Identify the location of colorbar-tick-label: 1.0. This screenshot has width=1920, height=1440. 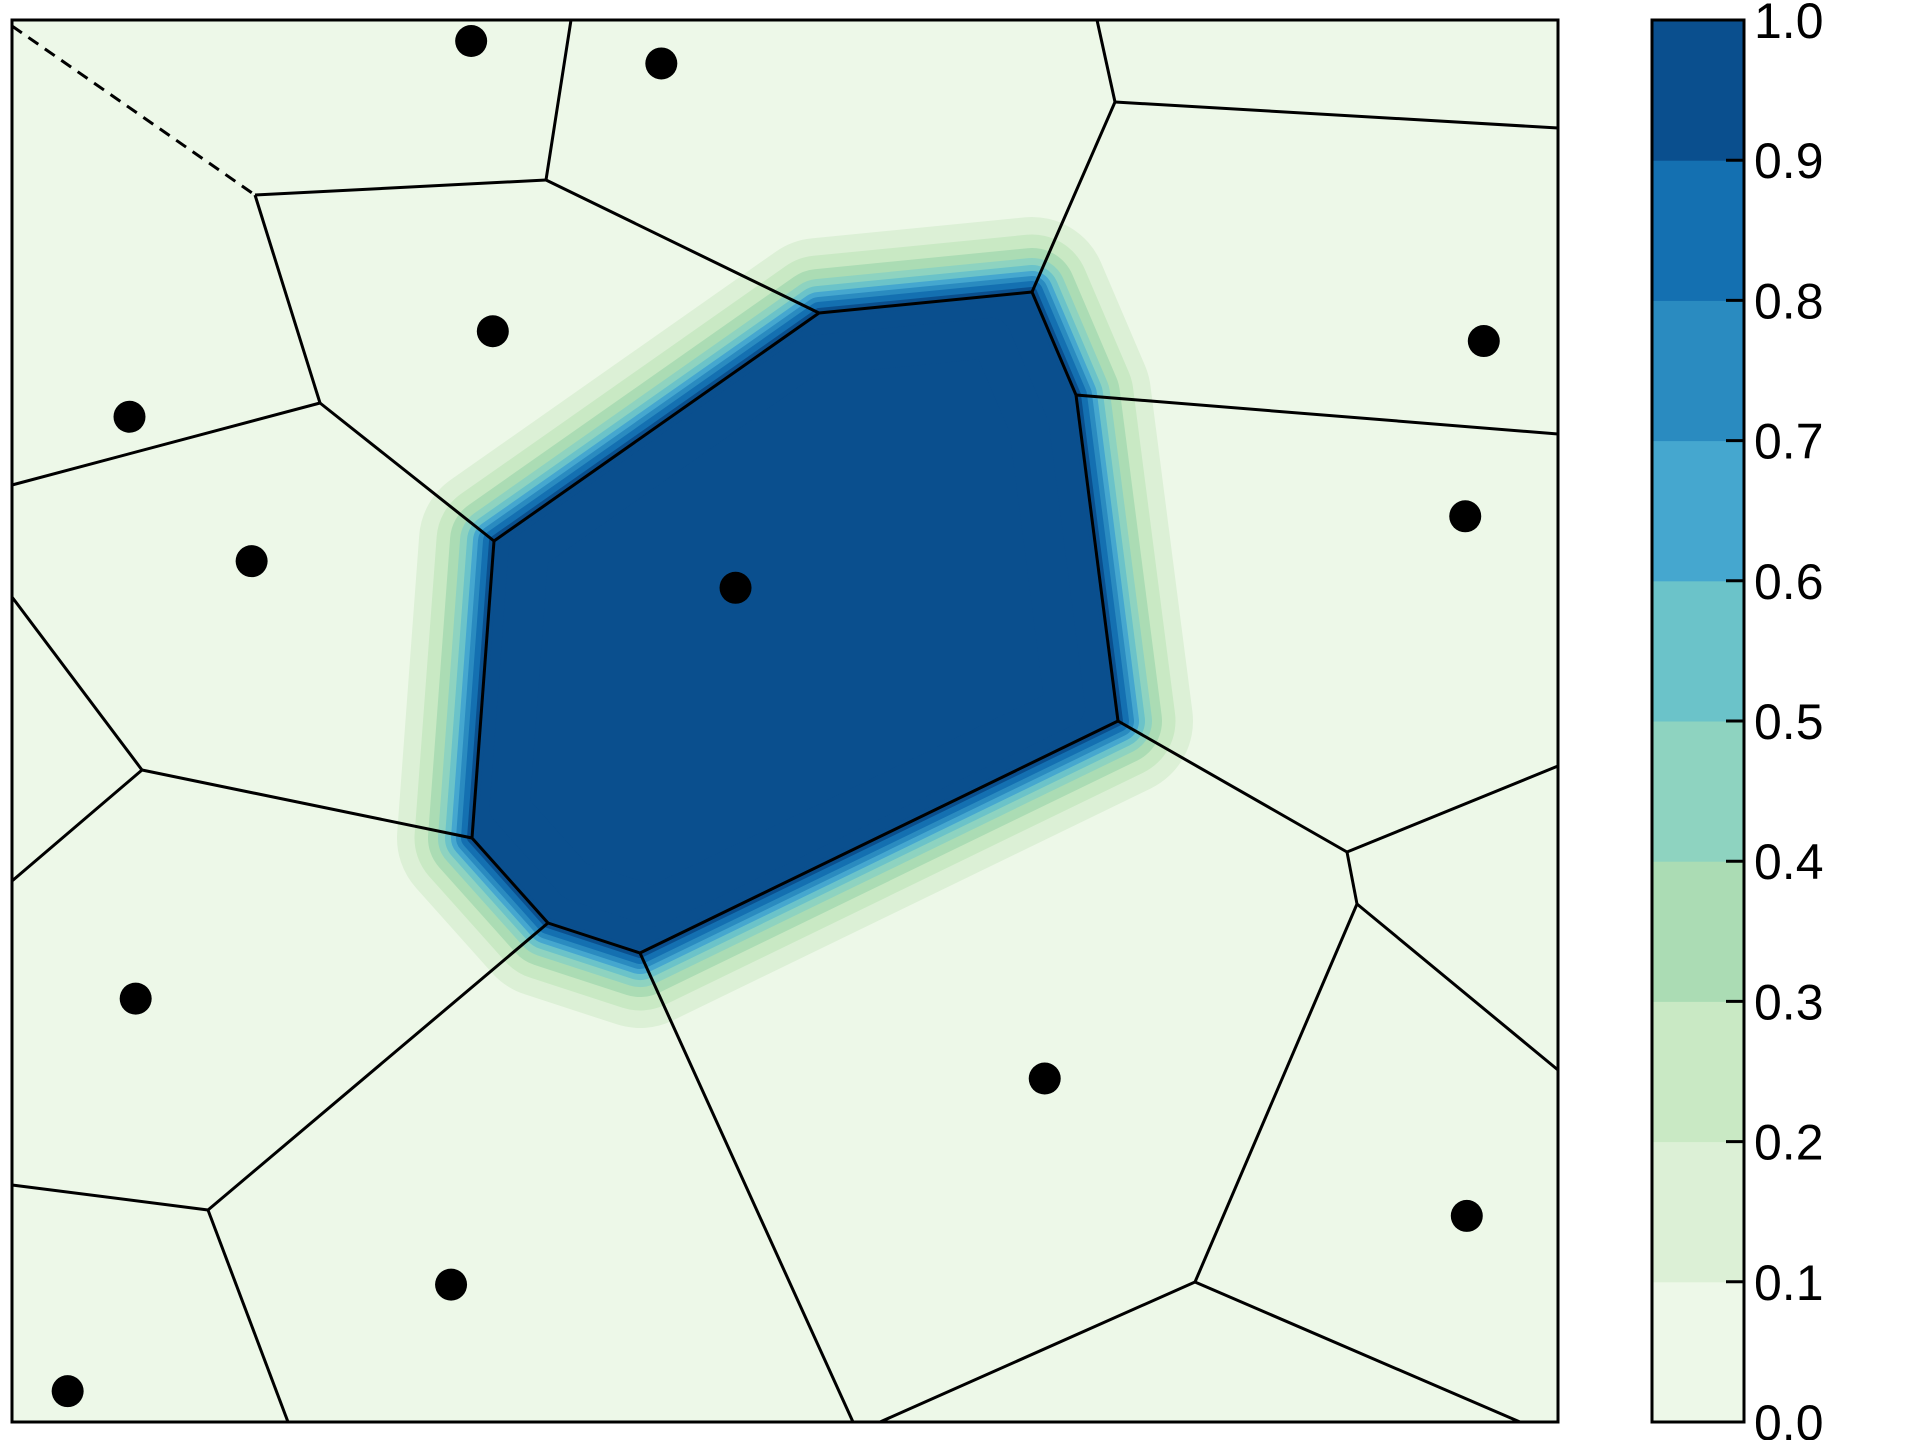
(1789, 24).